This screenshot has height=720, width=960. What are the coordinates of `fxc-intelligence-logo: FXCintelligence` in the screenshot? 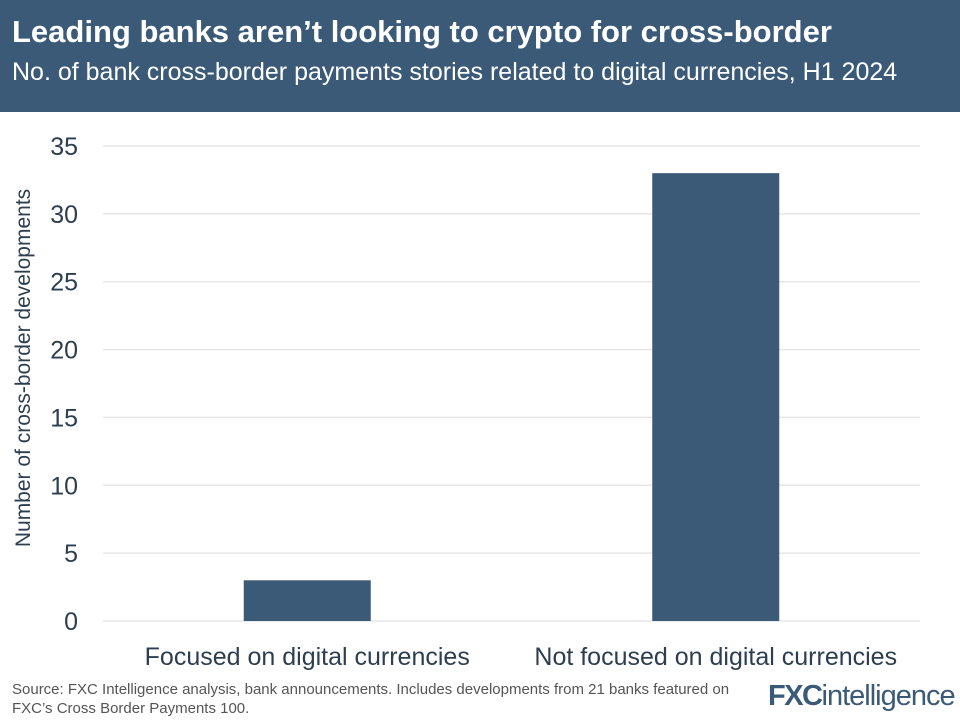 It's located at (862, 696).